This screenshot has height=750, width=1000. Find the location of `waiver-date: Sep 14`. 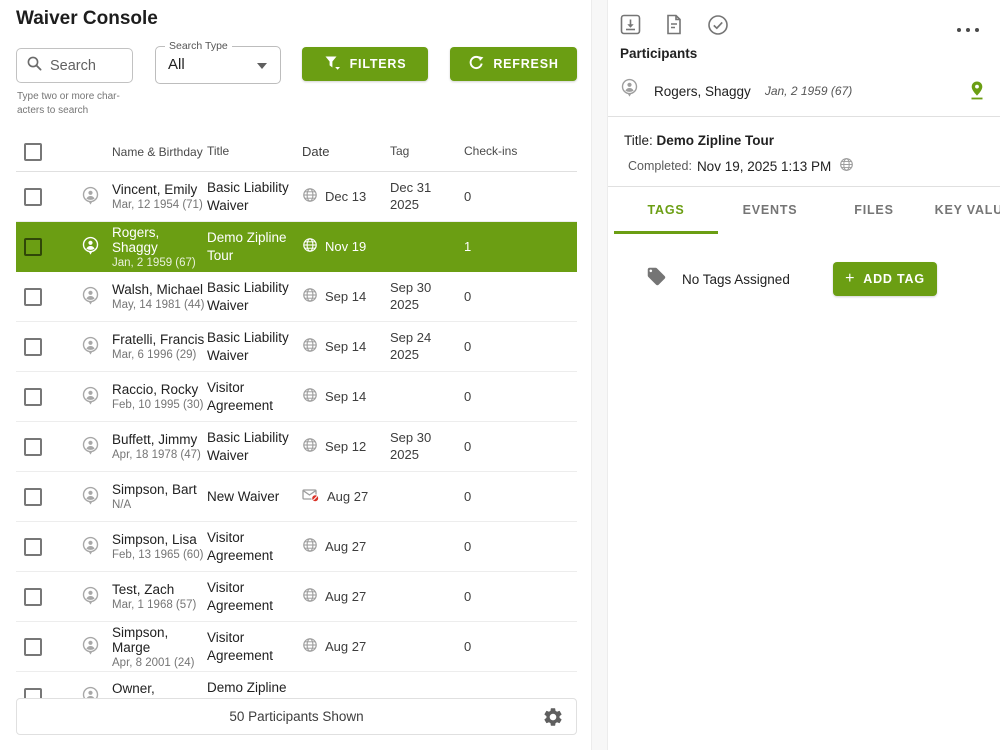

waiver-date: Sep 14 is located at coordinates (346, 346).